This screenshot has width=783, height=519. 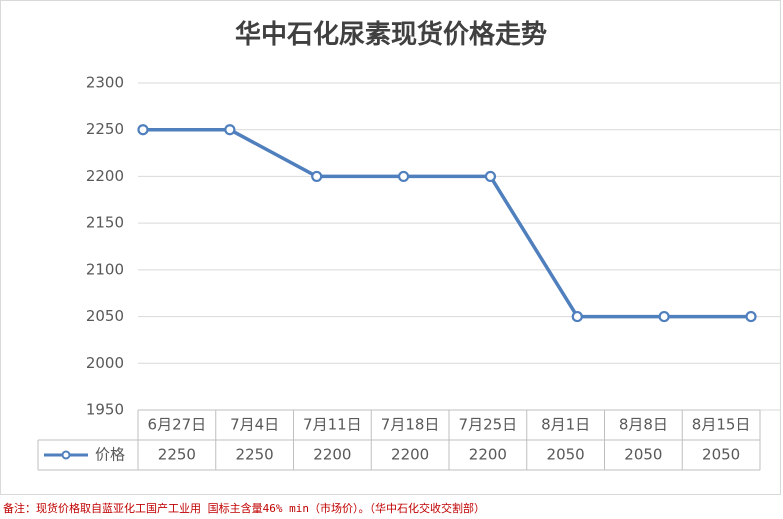 I want to click on legend-marker, so click(x=66, y=455).